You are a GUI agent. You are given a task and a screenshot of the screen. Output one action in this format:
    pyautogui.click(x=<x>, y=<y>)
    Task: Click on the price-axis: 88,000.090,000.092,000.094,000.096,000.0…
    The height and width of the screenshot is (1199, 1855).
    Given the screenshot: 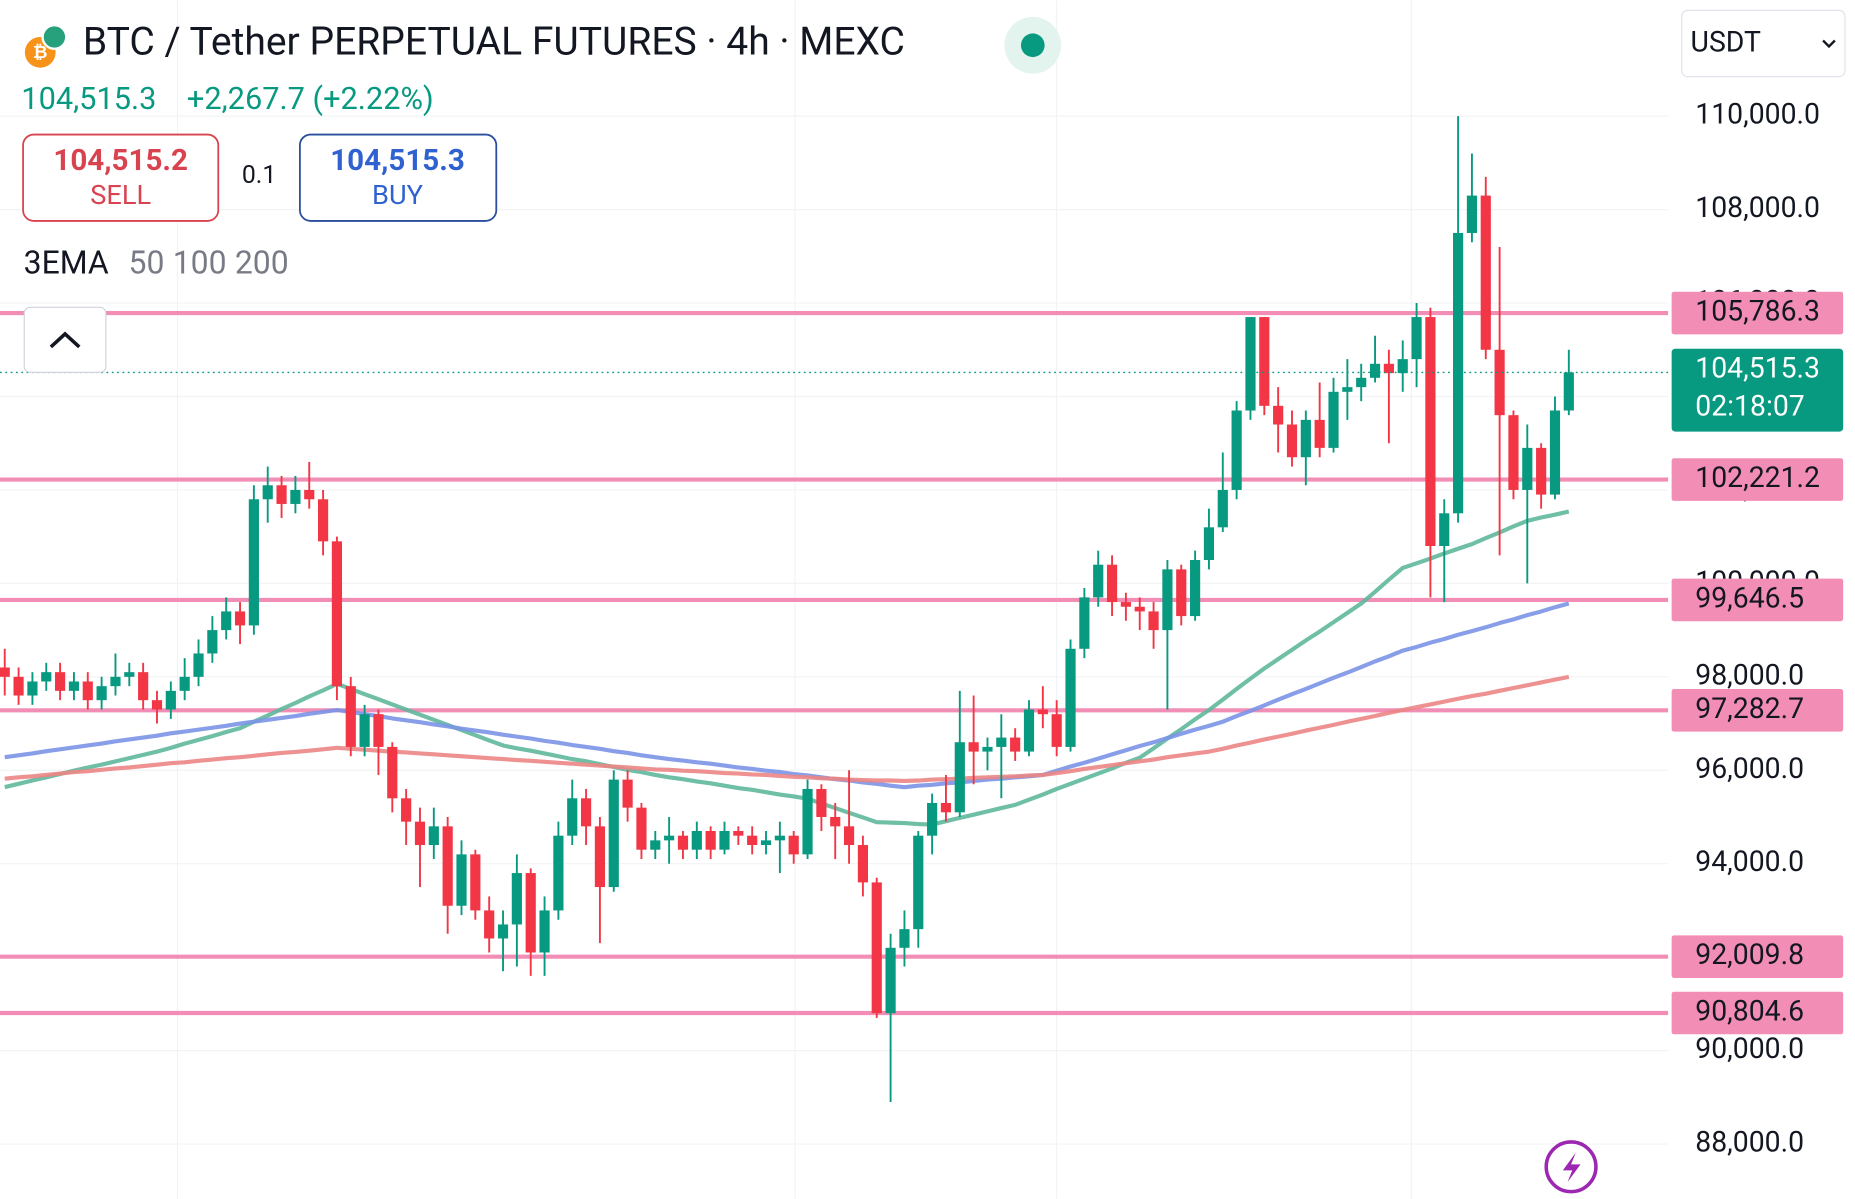 What is the action you would take?
    pyautogui.click(x=1757, y=628)
    